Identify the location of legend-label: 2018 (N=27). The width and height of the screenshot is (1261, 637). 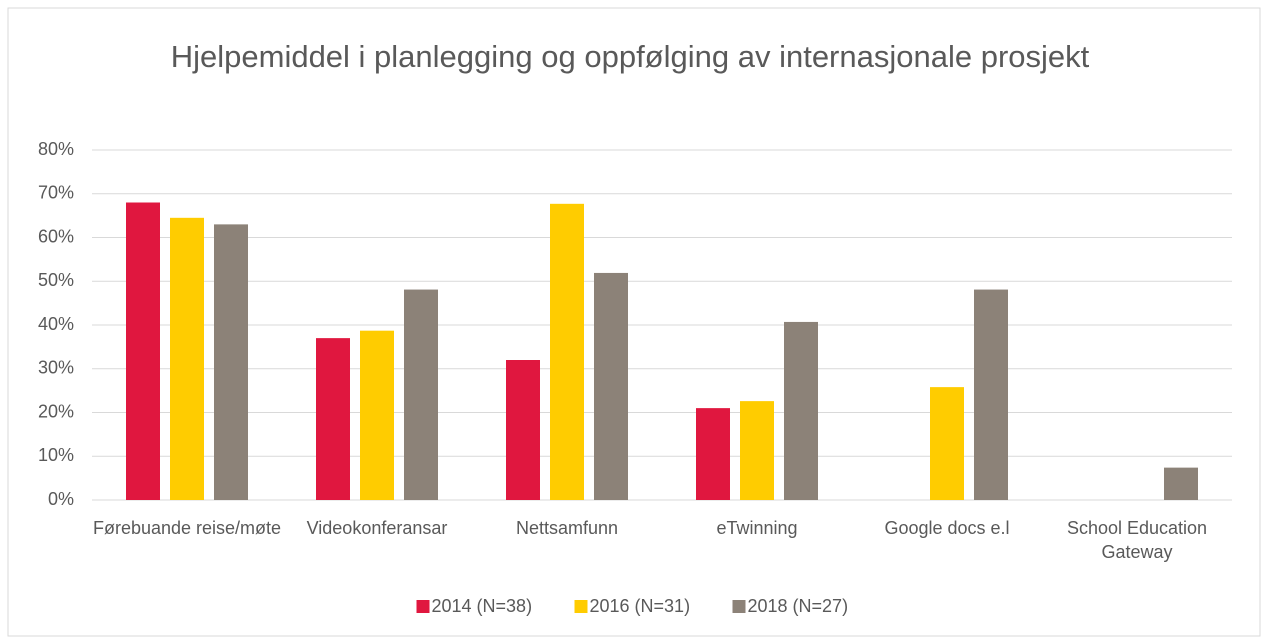
(798, 606).